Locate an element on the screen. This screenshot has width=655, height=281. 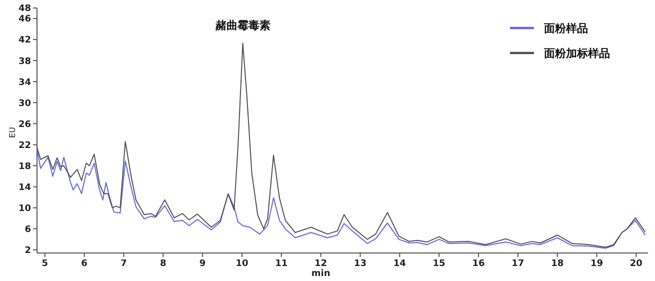
x-tick-label: 11 is located at coordinates (281, 264).